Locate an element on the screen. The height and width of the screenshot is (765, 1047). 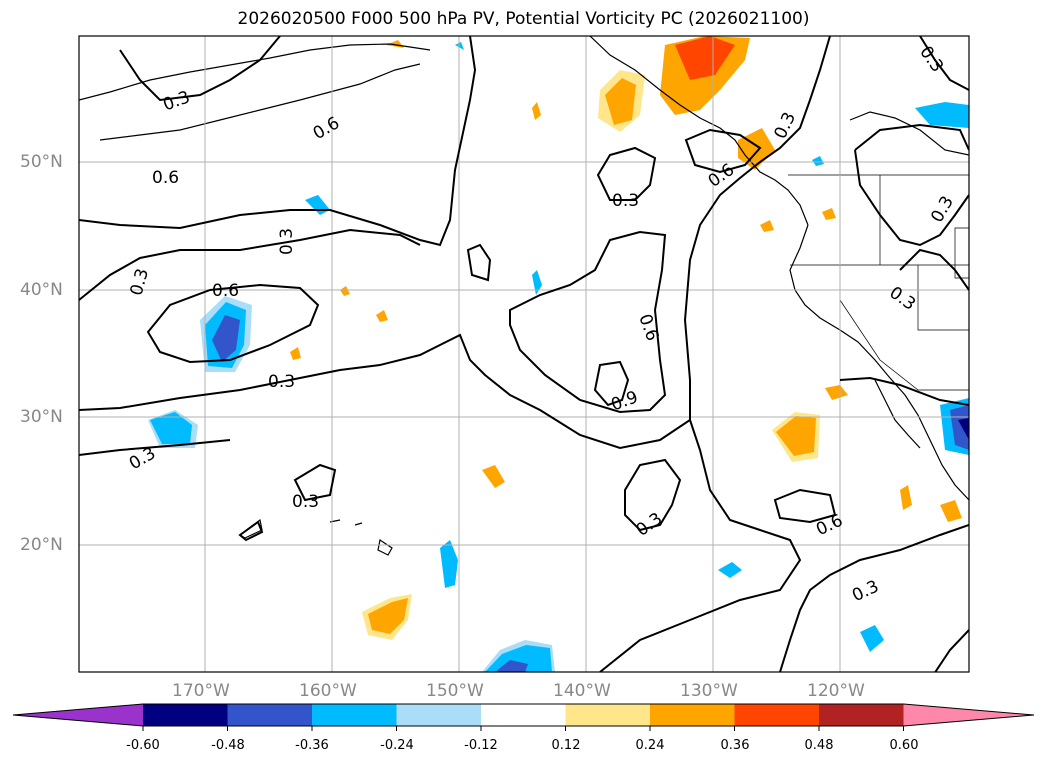
colorbar-extend-min is located at coordinates (78, 715).